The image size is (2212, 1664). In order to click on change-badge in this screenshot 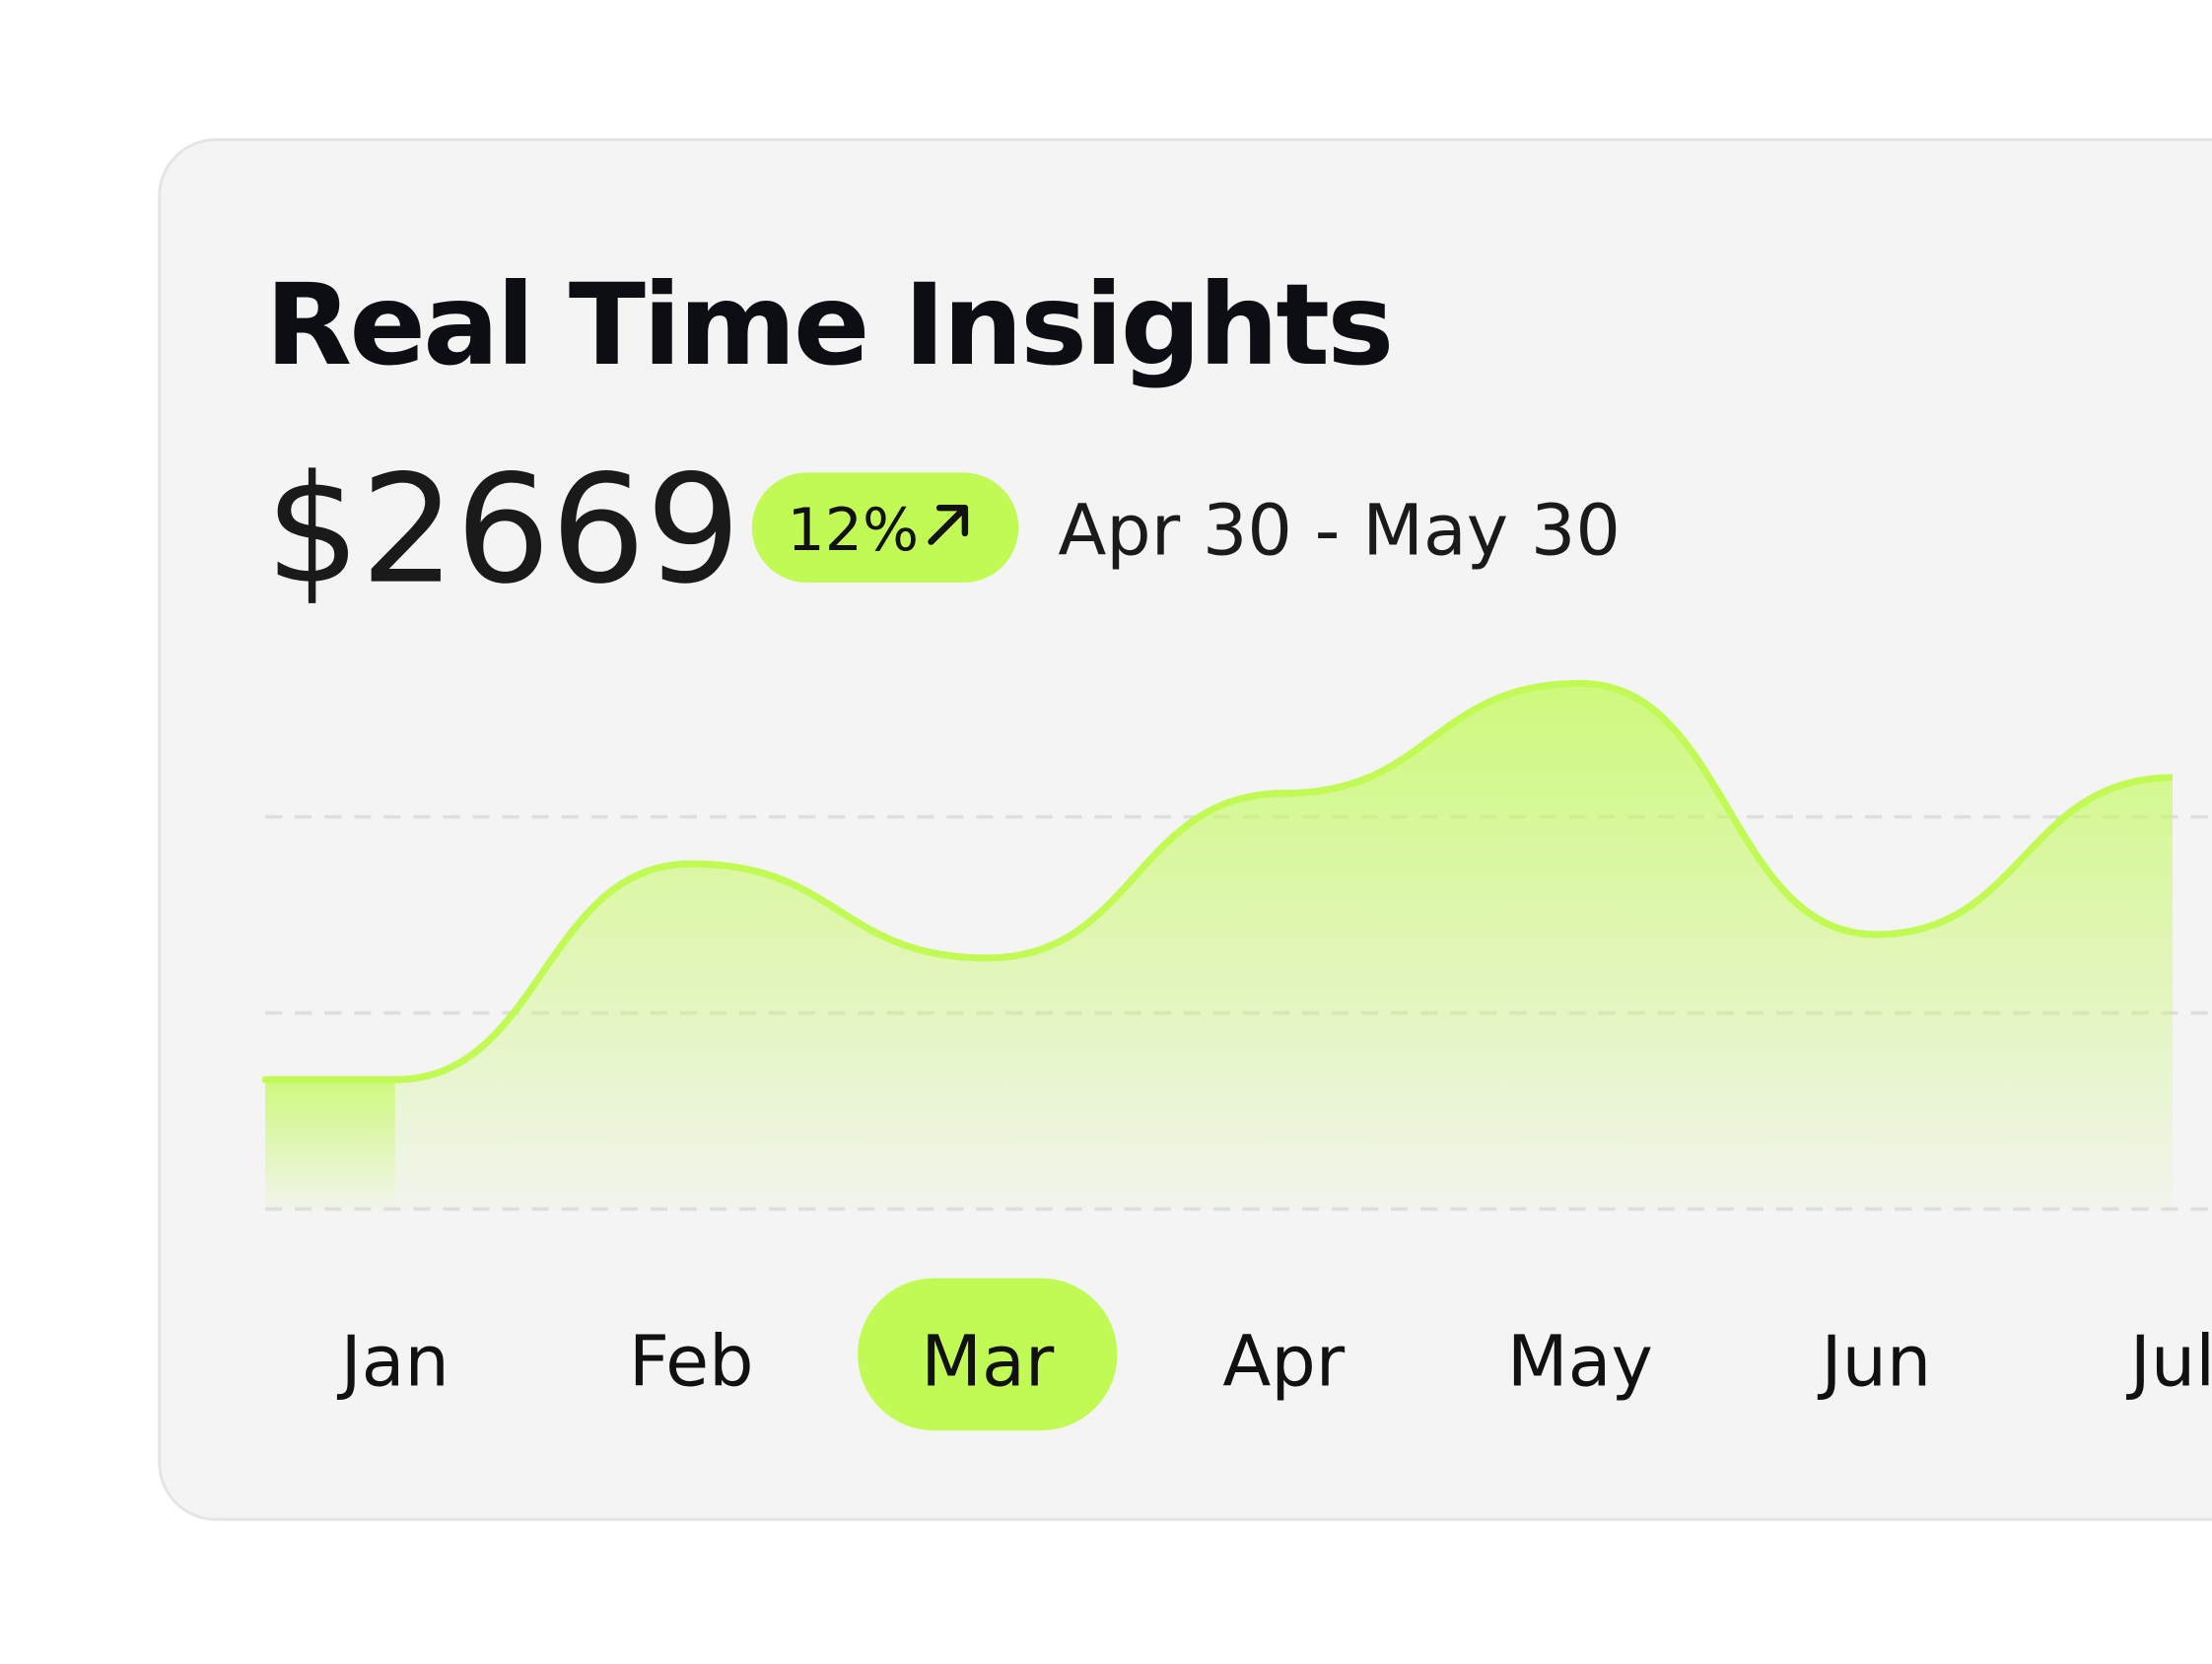, I will do `click(885, 528)`.